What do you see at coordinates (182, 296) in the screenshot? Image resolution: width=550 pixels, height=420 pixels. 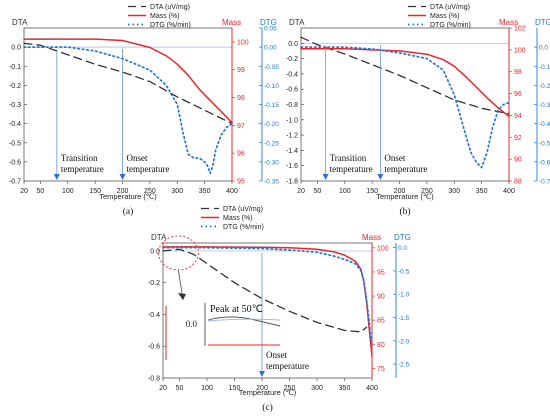 I see `zoom-leader-arrow` at bounding box center [182, 296].